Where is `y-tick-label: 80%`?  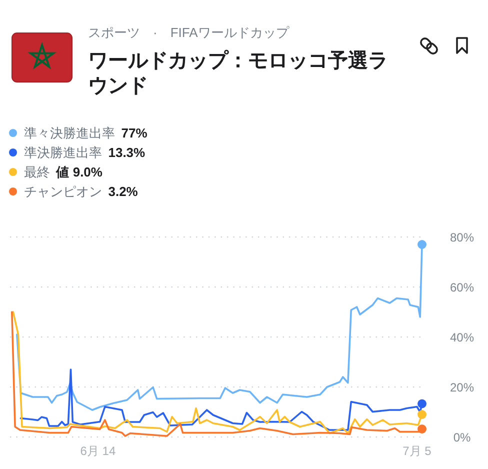
y-tick-label: 80% is located at coordinates (462, 237).